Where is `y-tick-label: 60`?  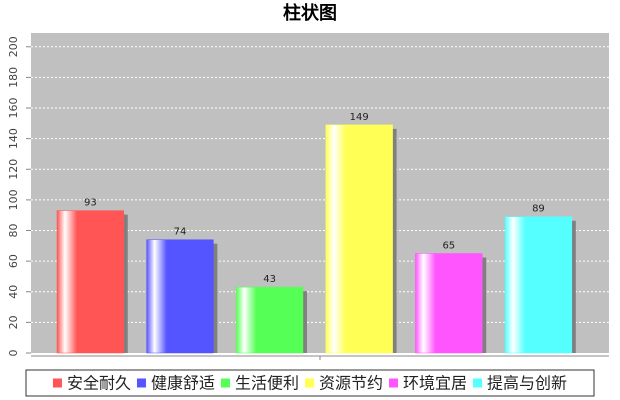 y-tick-label: 60 is located at coordinates (13, 261).